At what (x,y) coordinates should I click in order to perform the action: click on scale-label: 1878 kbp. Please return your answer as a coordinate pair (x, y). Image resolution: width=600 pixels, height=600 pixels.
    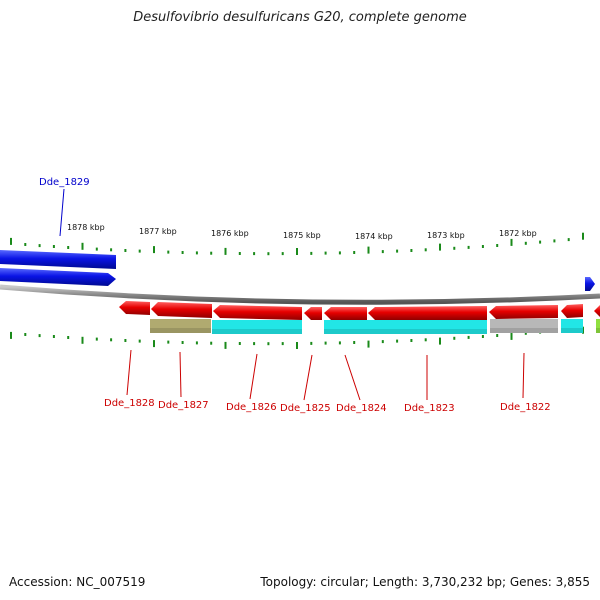
    Looking at the image, I should click on (86, 227).